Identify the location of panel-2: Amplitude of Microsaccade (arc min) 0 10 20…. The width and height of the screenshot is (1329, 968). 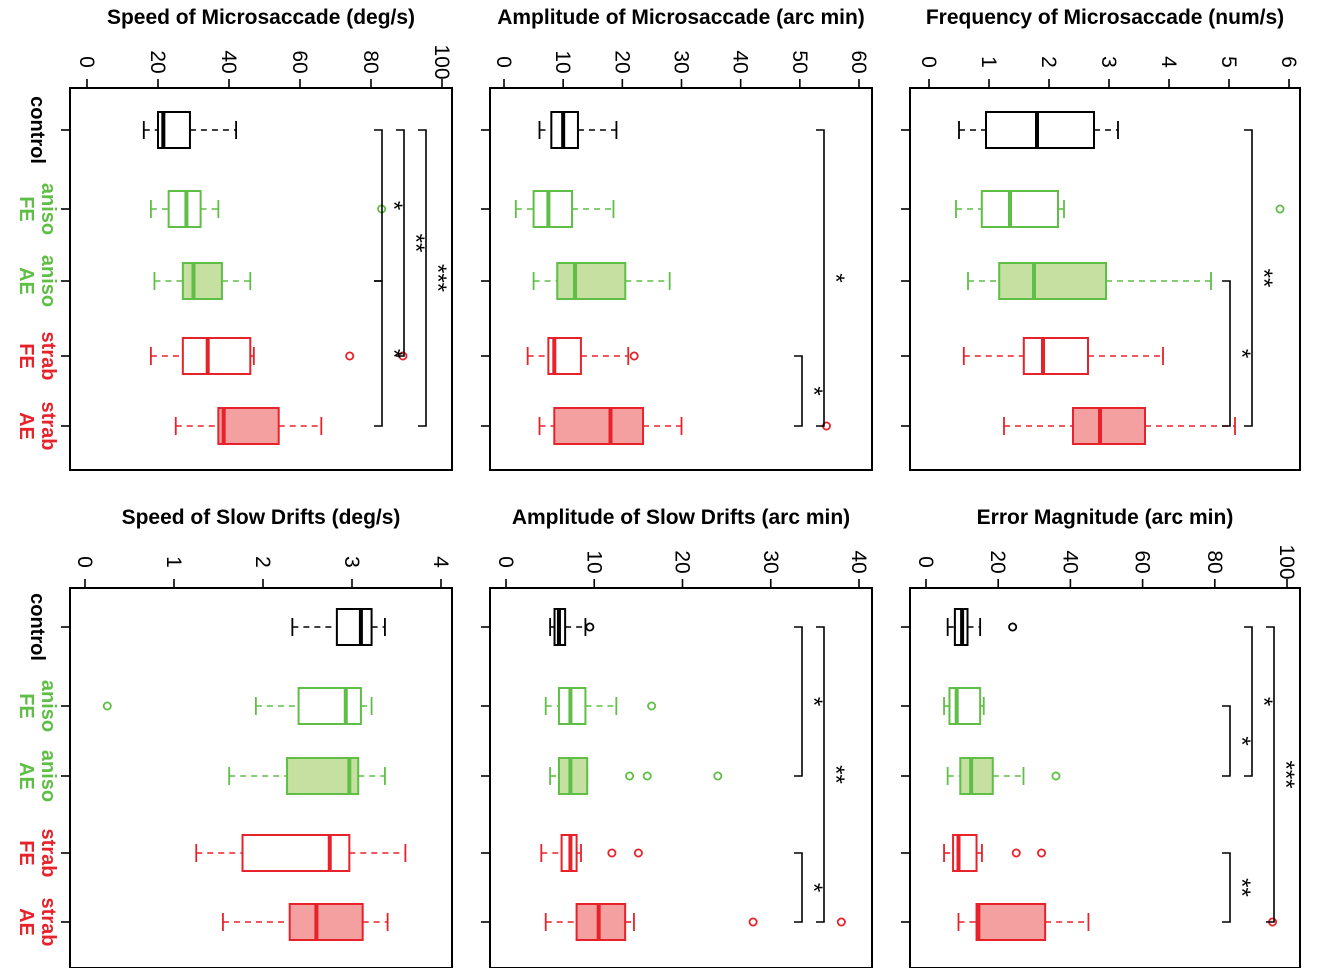
(677, 238).